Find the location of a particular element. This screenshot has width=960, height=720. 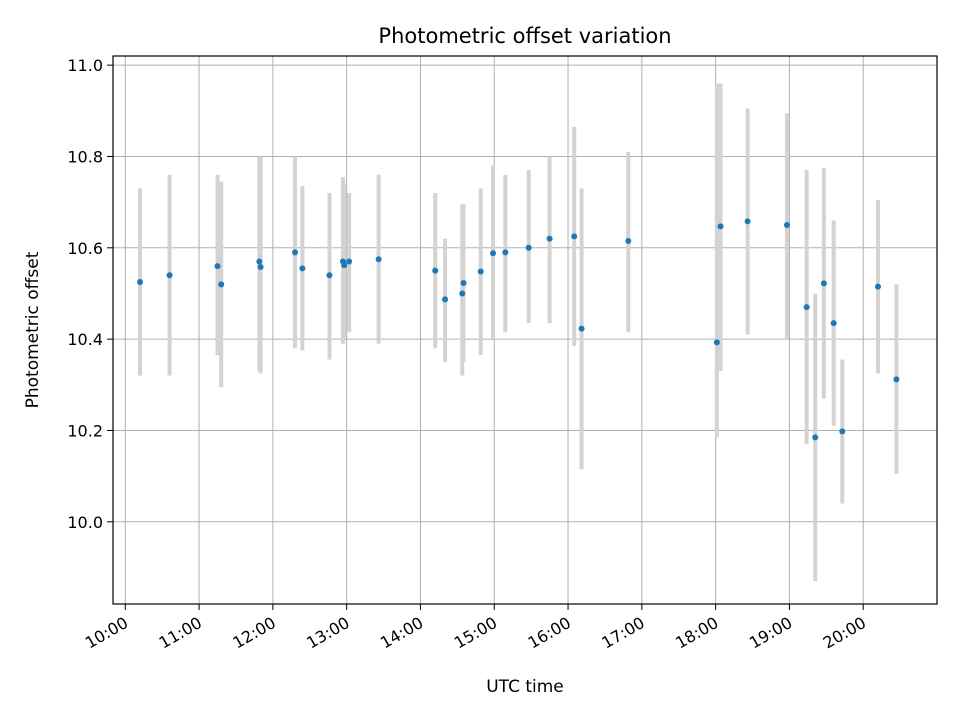

y-axis-label: Photometric offset is located at coordinates (33, 329).